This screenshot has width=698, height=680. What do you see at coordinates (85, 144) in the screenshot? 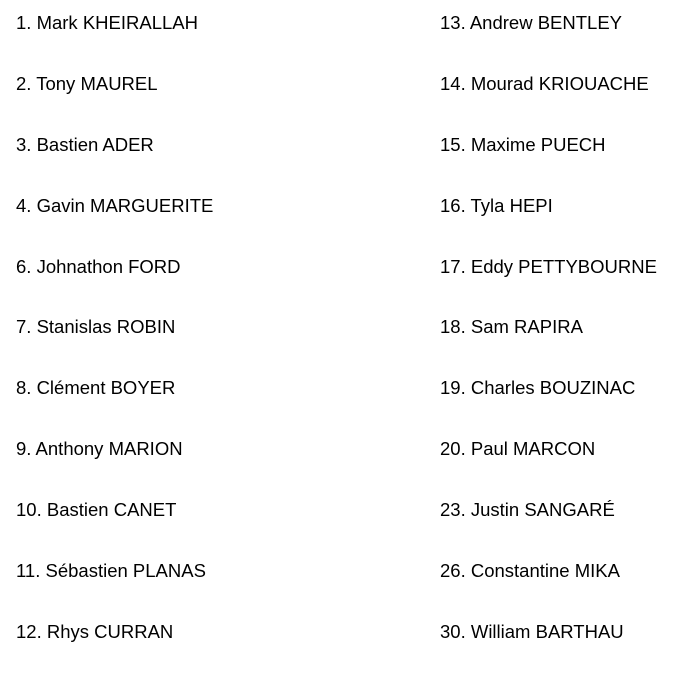
I see `list-item: 3. Bastien ADER` at bounding box center [85, 144].